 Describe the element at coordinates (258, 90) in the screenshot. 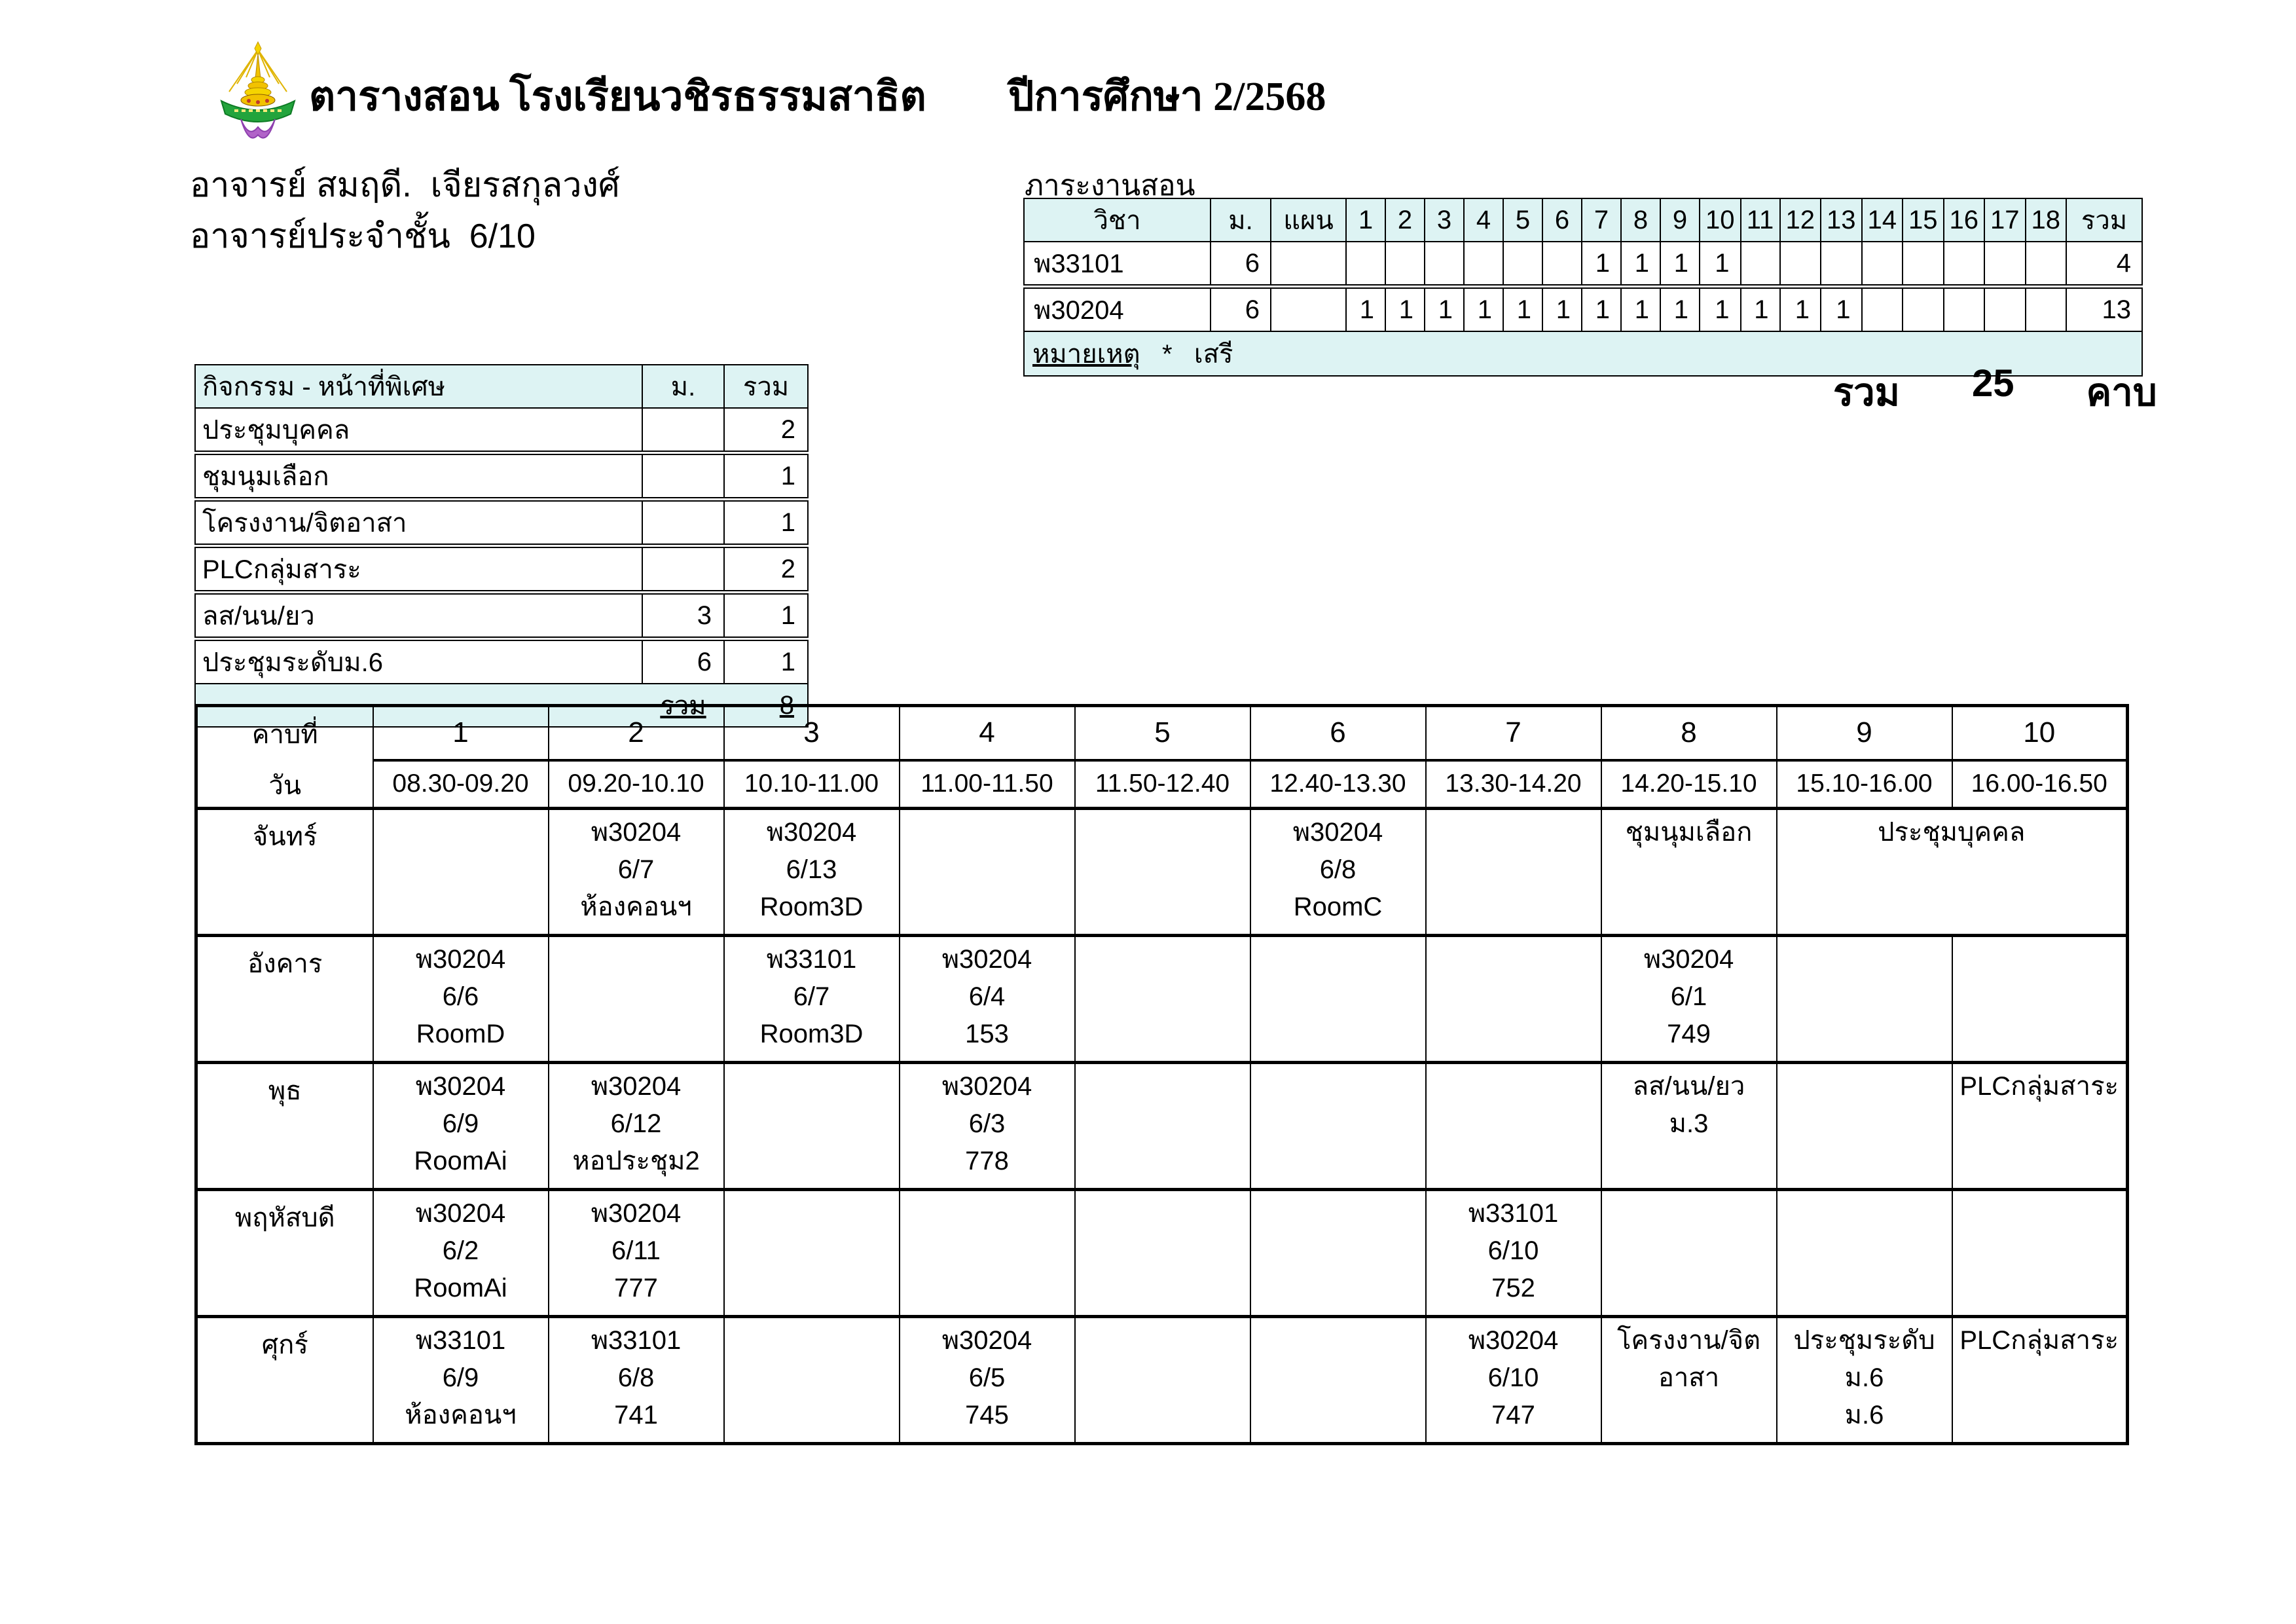

I see `school-crest-logo` at that location.